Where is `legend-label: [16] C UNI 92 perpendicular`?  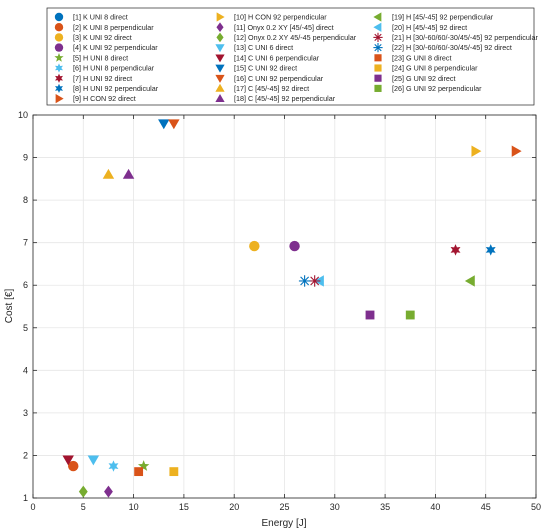
legend-label: [16] C UNI 92 perpendicular is located at coordinates (279, 78).